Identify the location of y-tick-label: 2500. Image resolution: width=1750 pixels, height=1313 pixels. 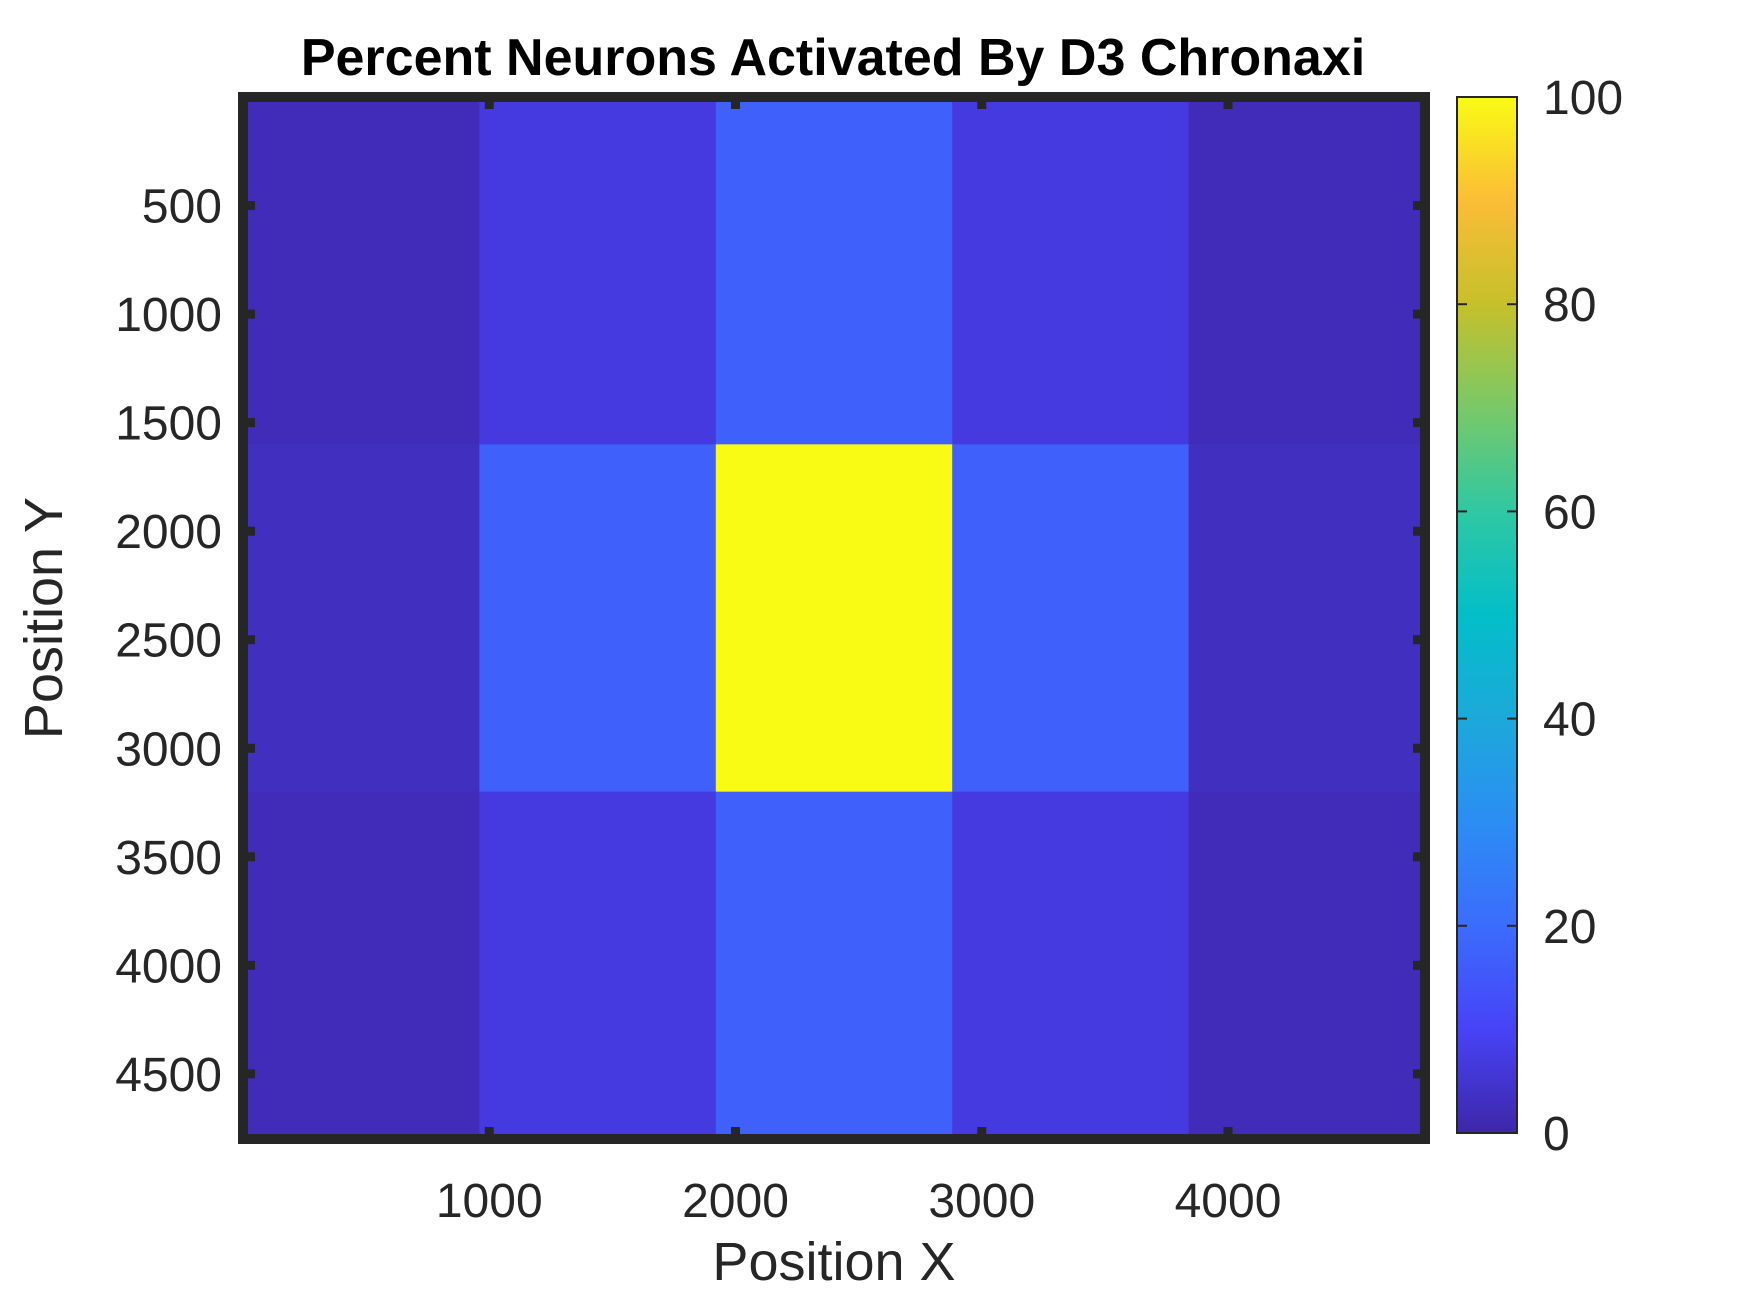
(168, 641).